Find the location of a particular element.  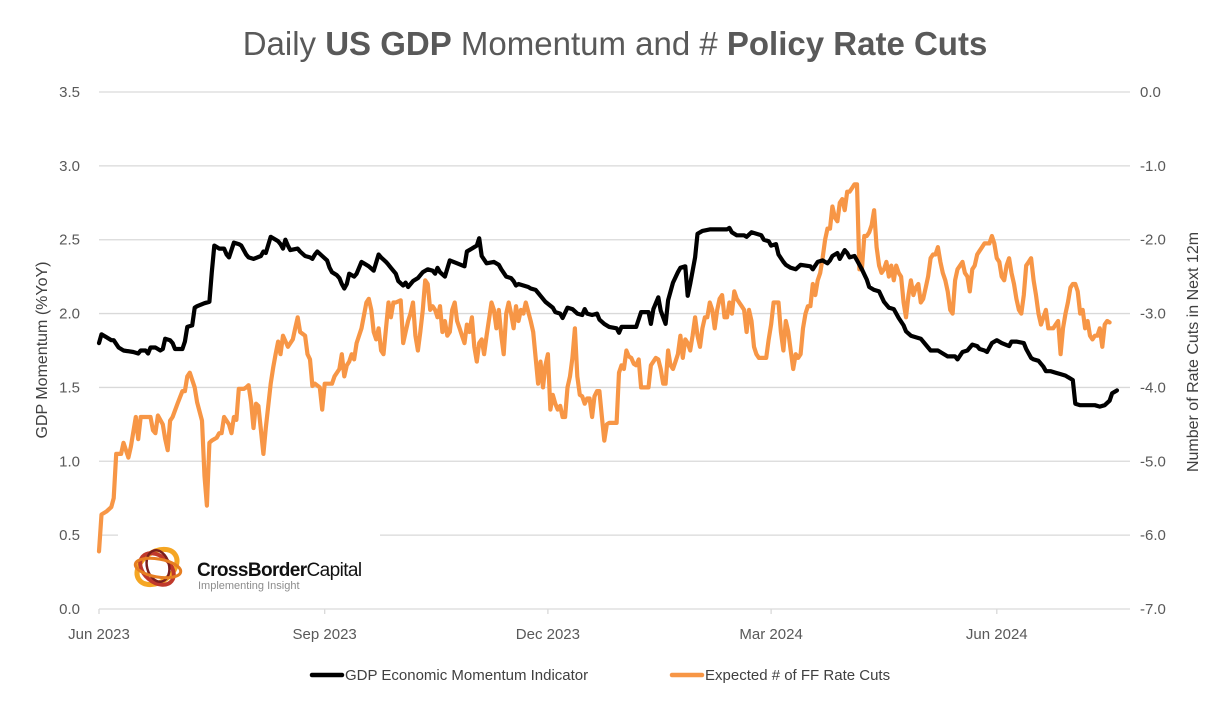

x-tick-label: Jun 2023 is located at coordinates (99, 634).